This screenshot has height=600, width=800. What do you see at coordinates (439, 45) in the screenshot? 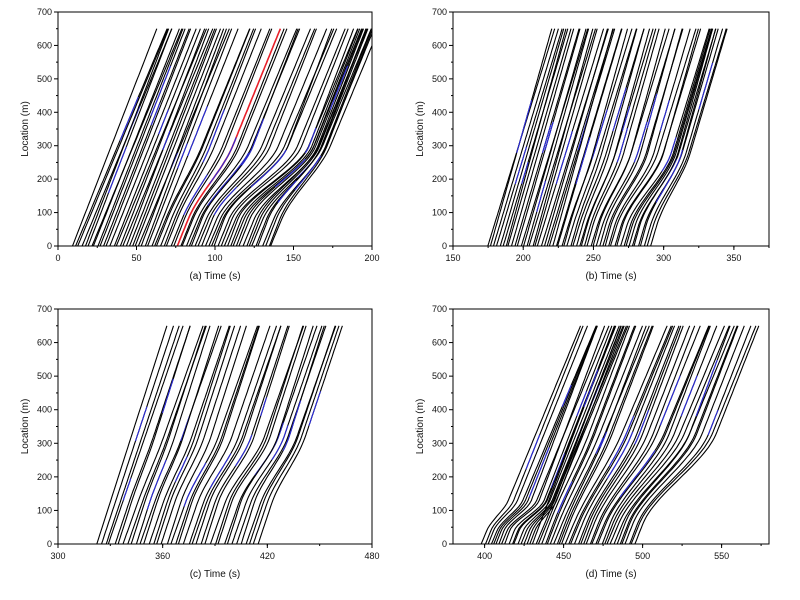
I see `y-tick-label: 600` at bounding box center [439, 45].